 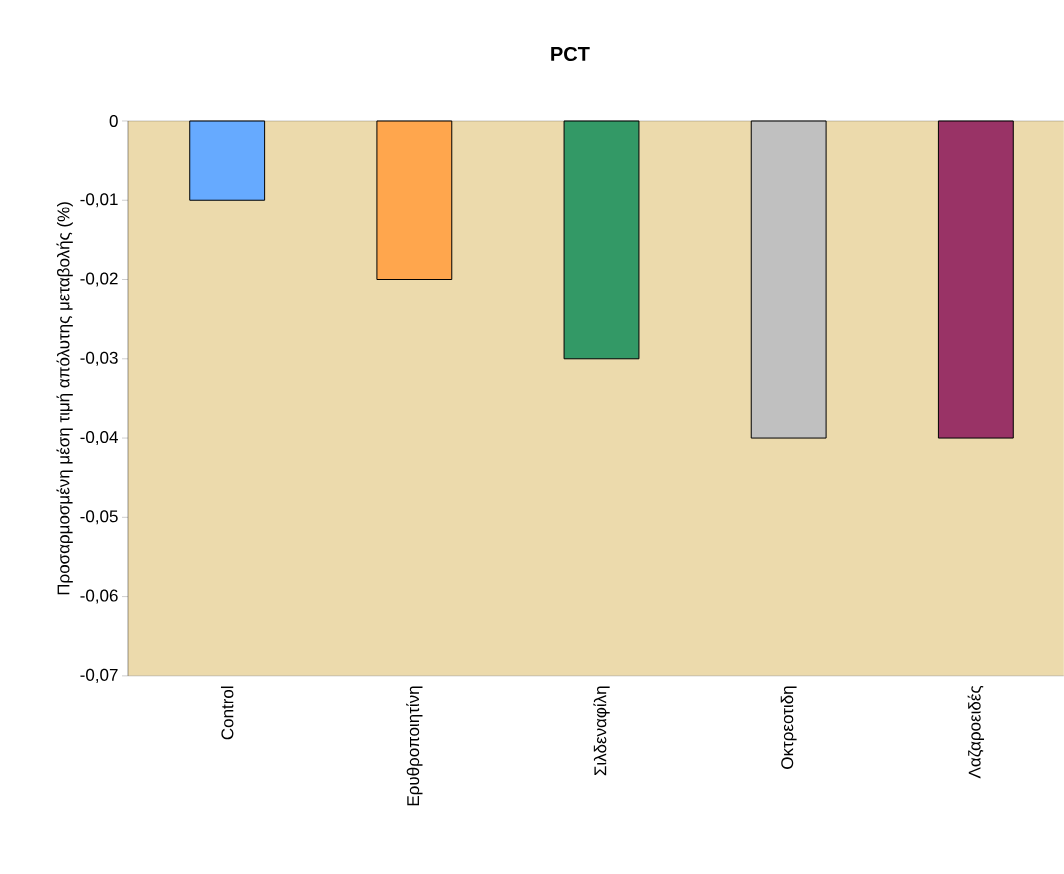 I want to click on x-tick-label: Λαζαροειδές, so click(x=976, y=732).